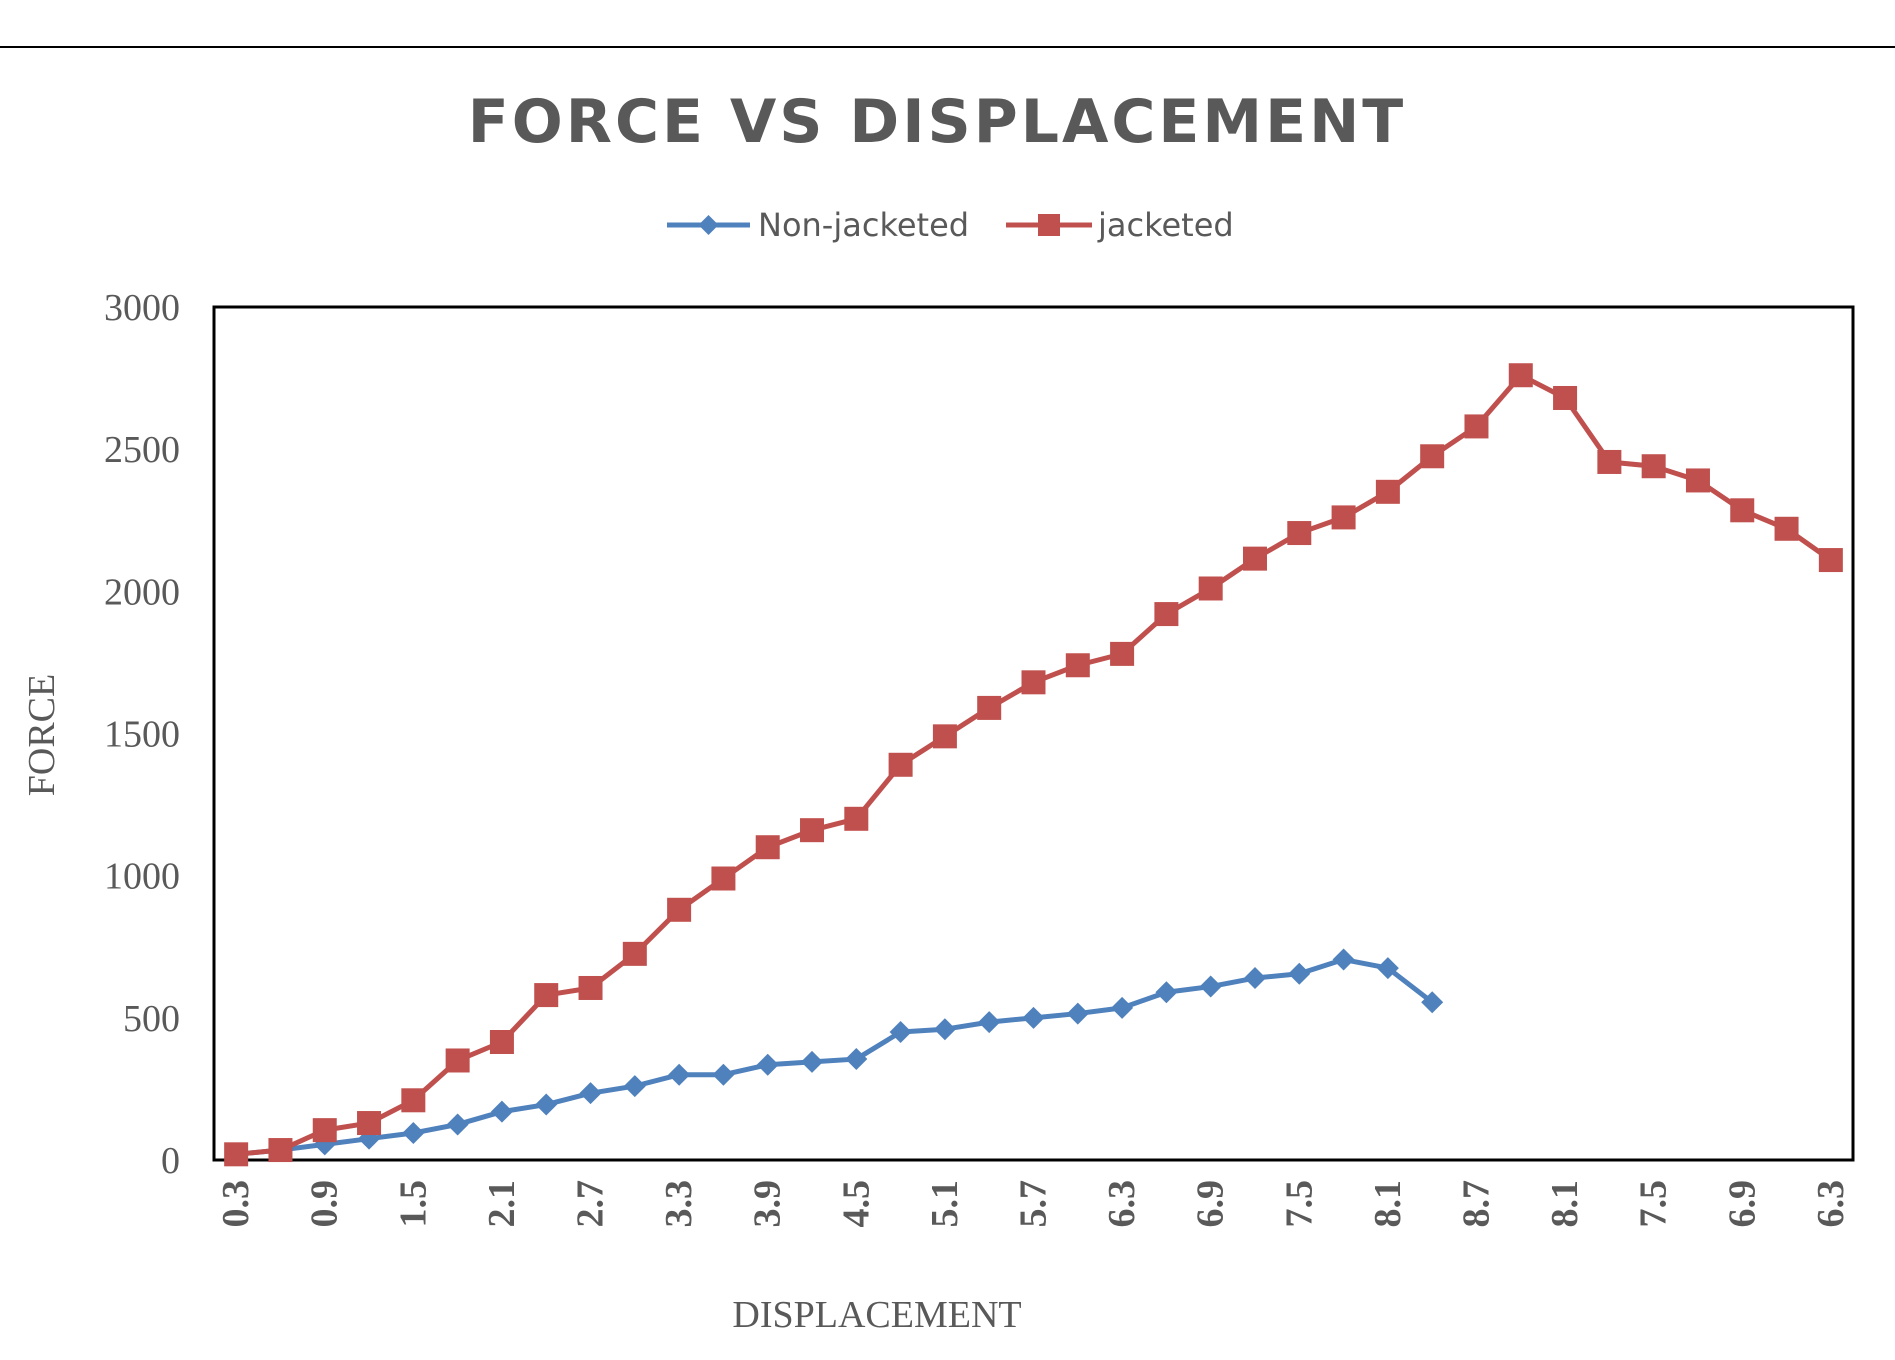  What do you see at coordinates (142, 592) in the screenshot?
I see `y-tick-label: 2000` at bounding box center [142, 592].